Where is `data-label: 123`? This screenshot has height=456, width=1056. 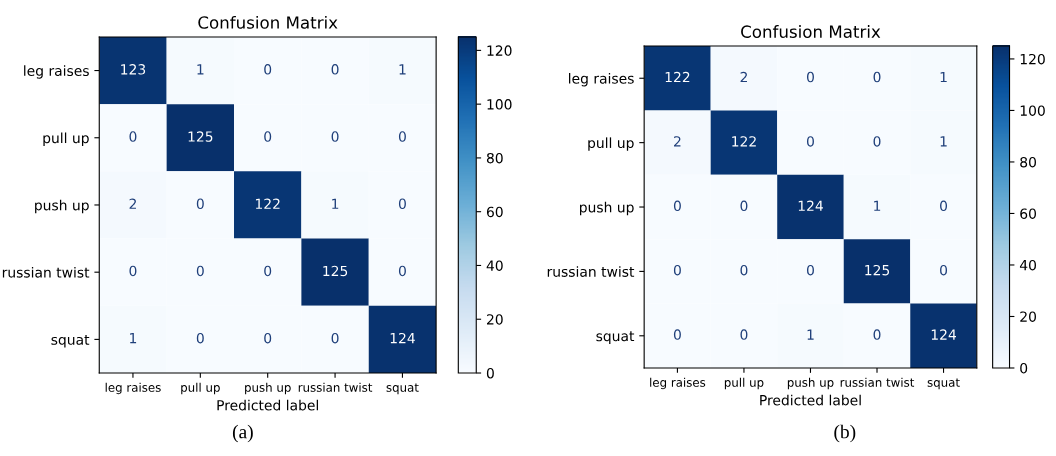
data-label: 123 is located at coordinates (133, 69).